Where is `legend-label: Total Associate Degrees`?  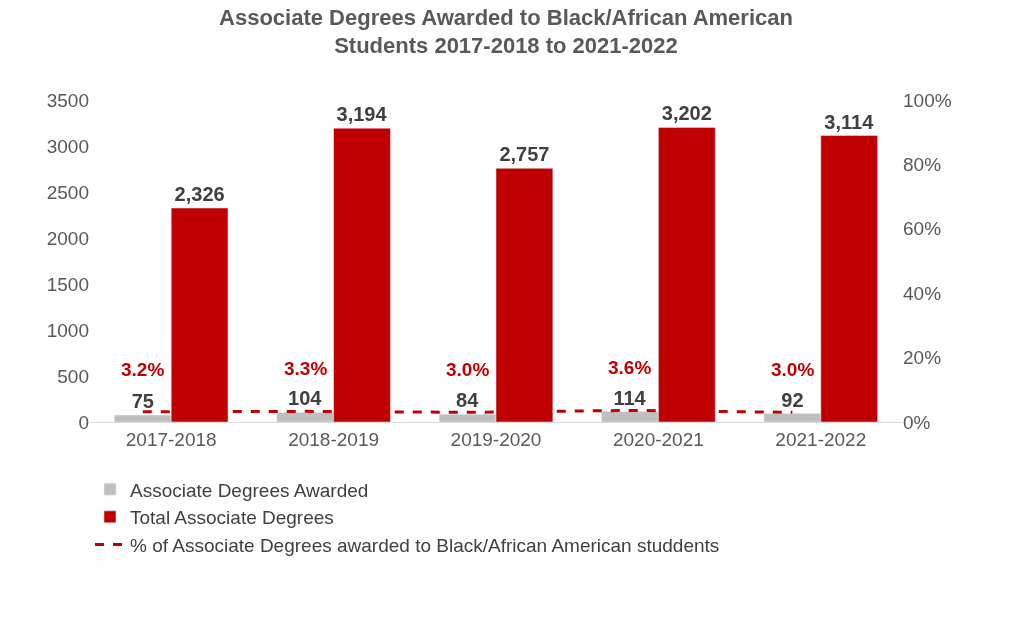 legend-label: Total Associate Degrees is located at coordinates (232, 518).